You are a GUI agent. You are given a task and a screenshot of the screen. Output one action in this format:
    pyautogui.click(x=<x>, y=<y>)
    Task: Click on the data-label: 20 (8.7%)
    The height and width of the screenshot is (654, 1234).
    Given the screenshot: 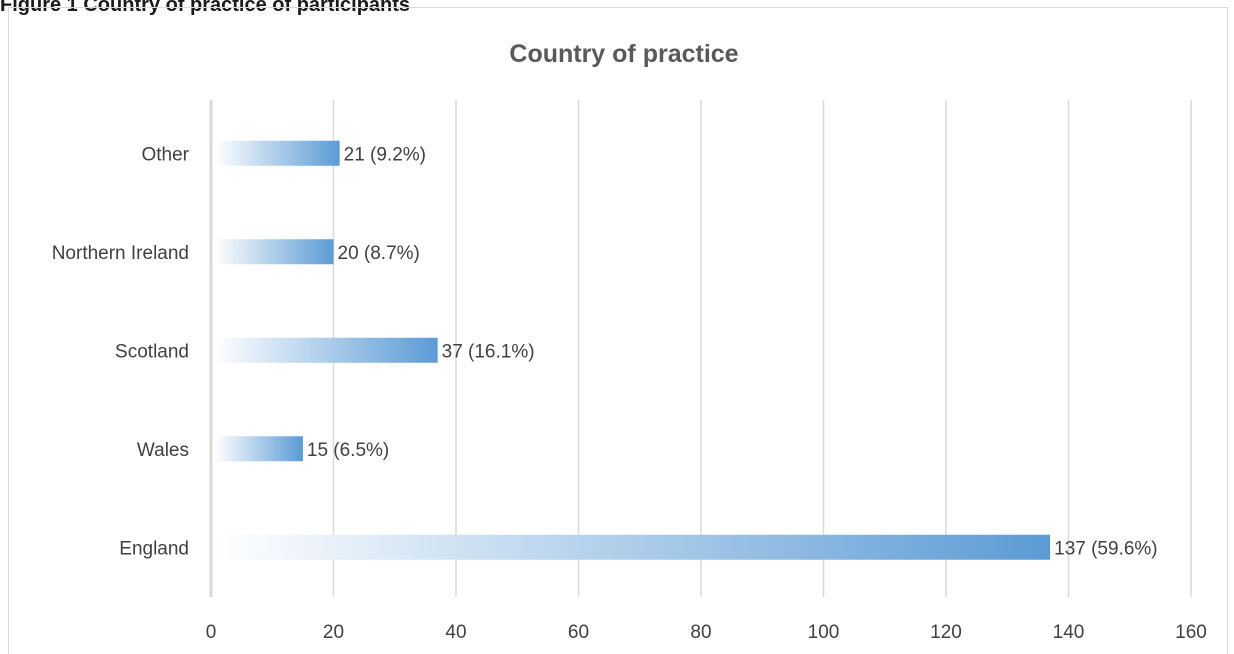 What is the action you would take?
    pyautogui.click(x=379, y=253)
    